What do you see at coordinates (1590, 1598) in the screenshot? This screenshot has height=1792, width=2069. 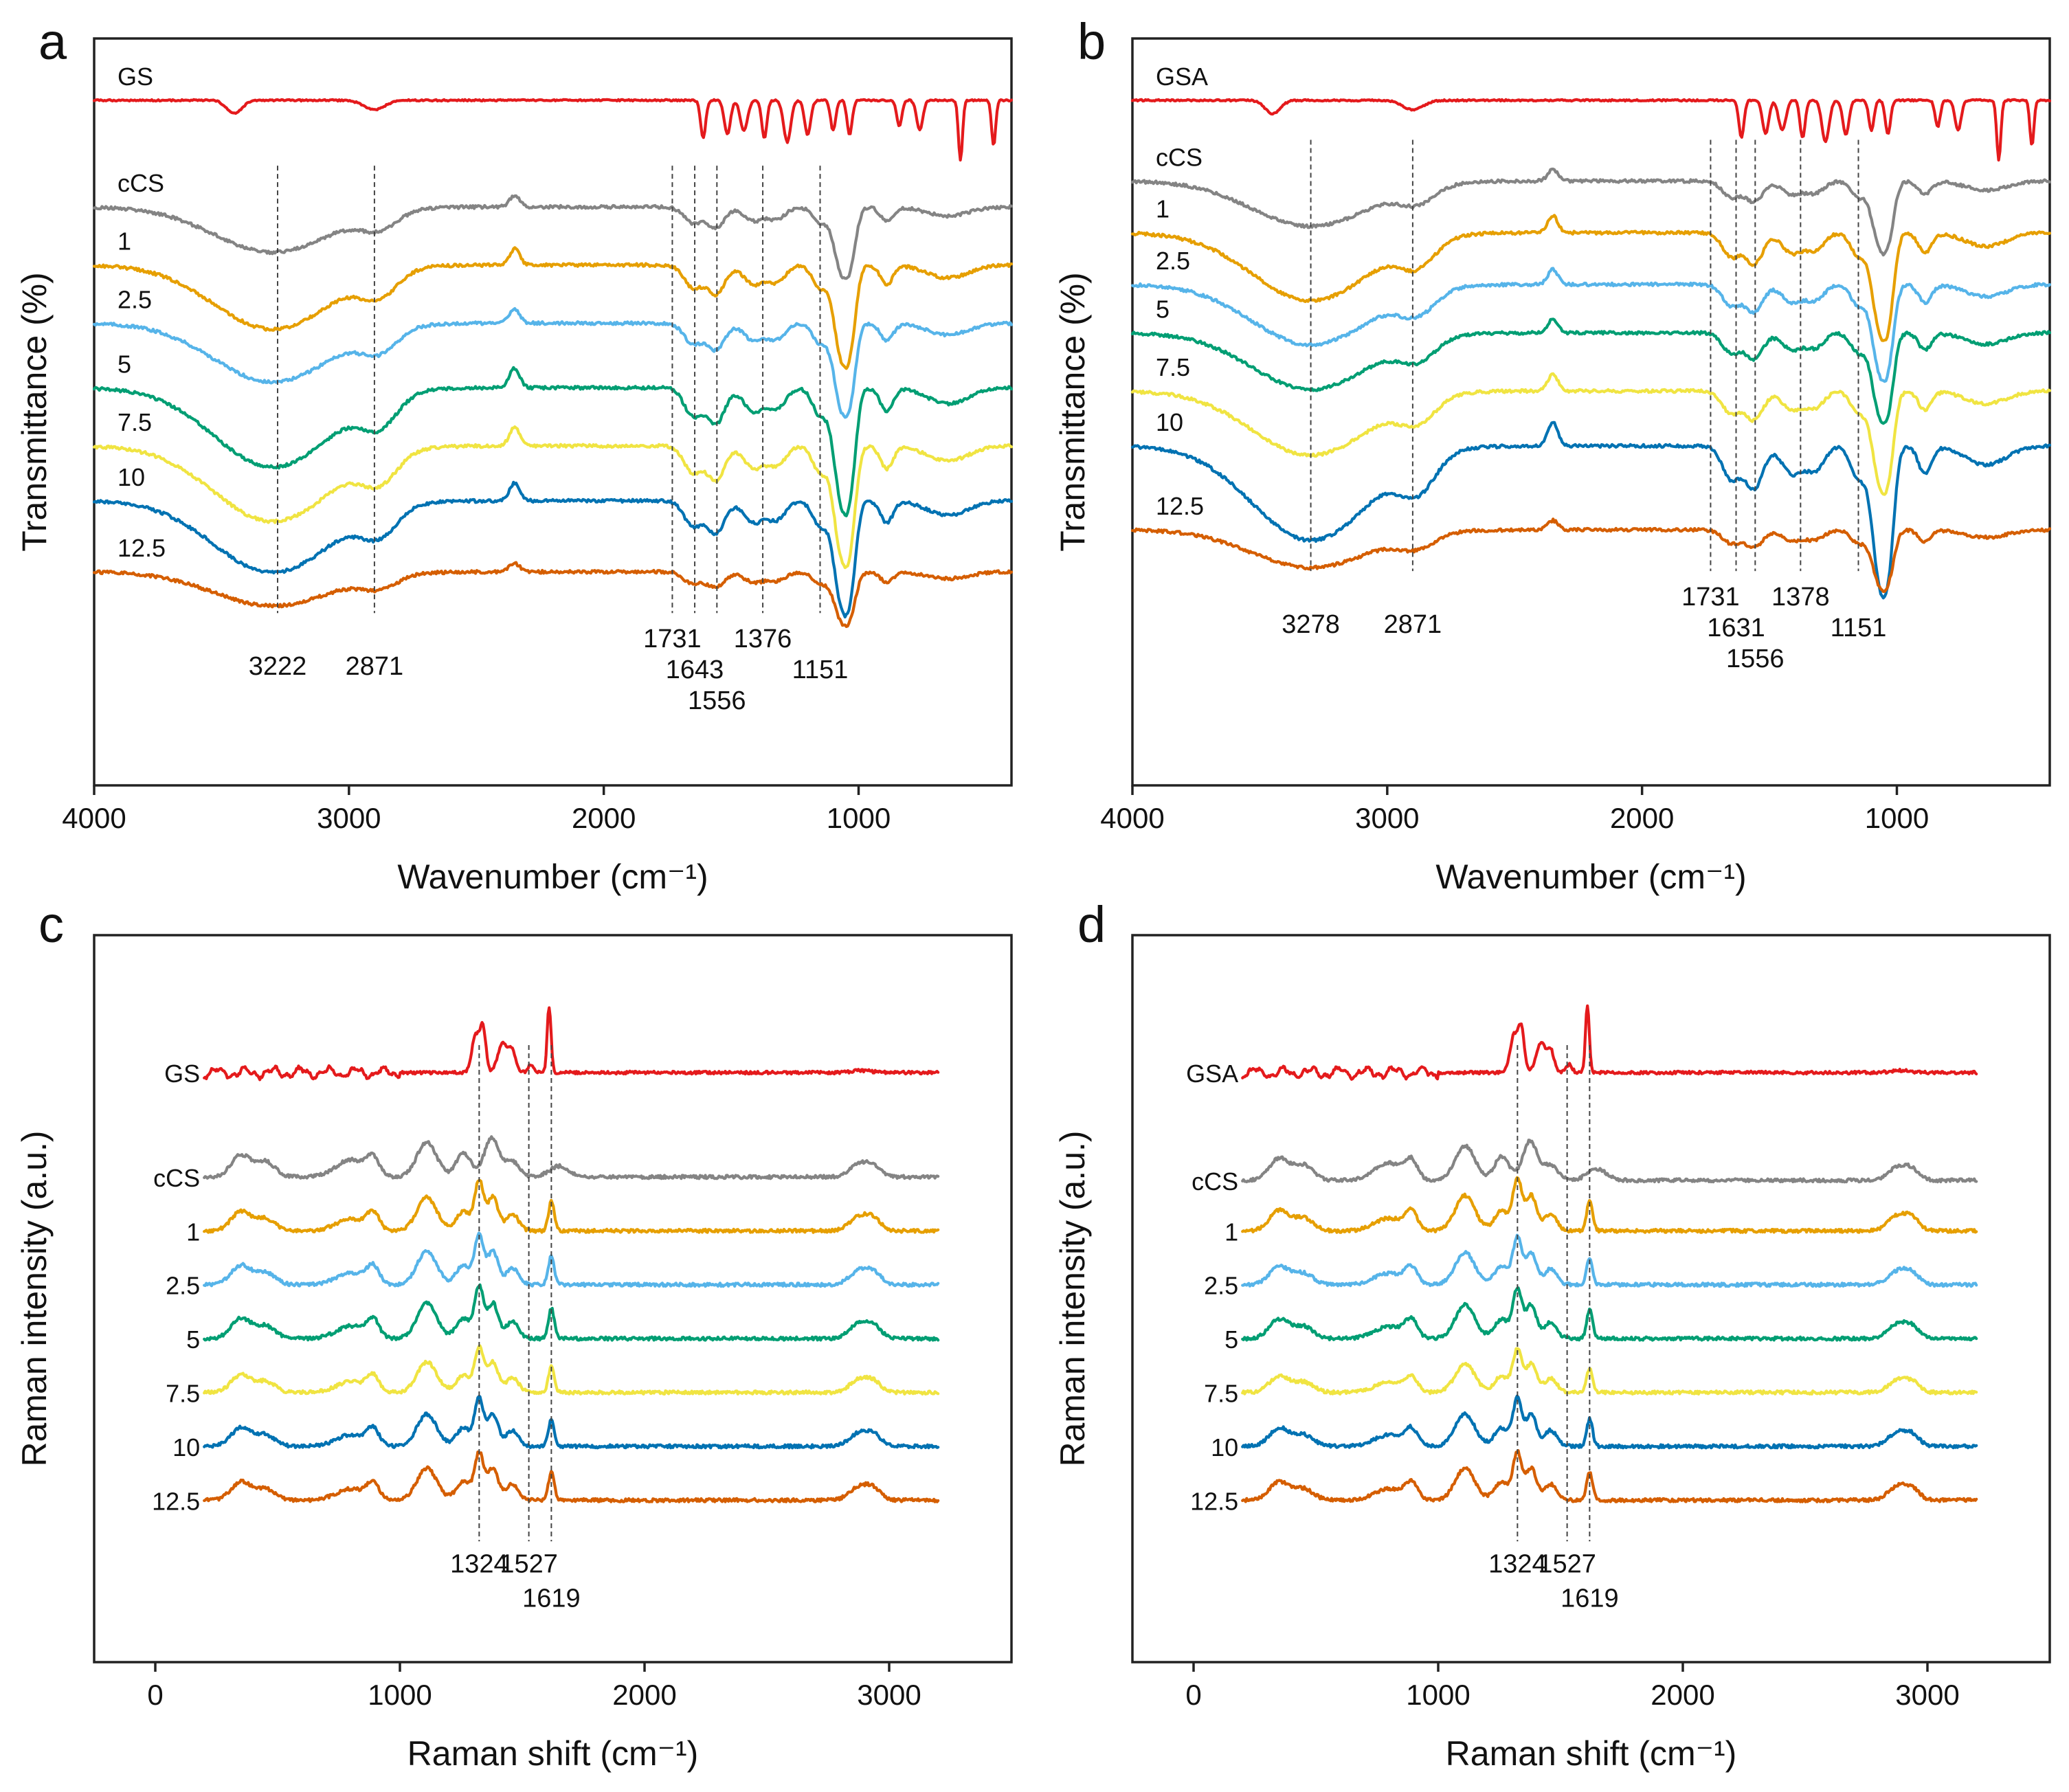 I see `peak-label: 1619` at bounding box center [1590, 1598].